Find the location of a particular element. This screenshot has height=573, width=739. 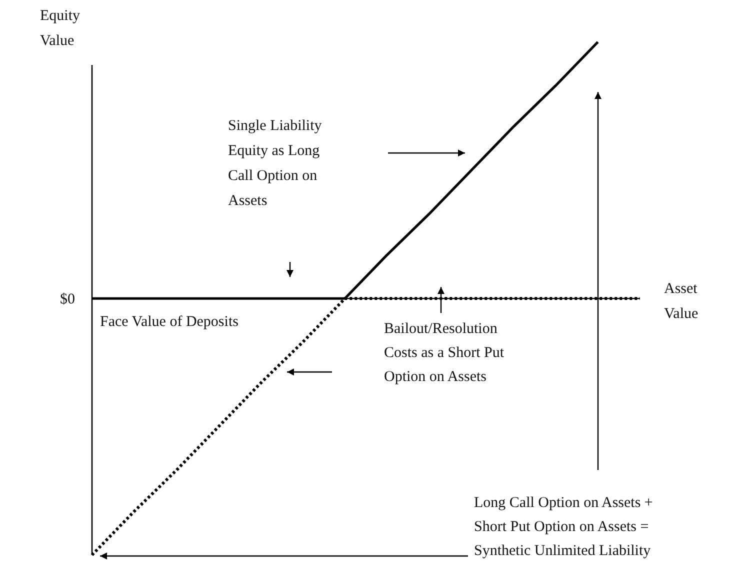

annotation: Long Call Option on Assets + Short Put Option on Assets = Synthetic Unlimited Liability is located at coordinates (563, 527).